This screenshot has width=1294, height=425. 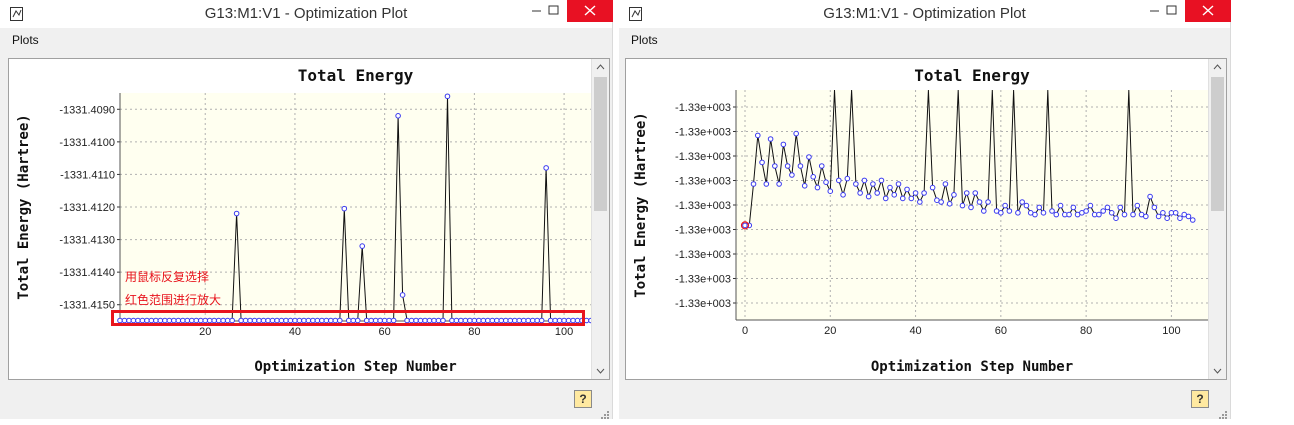 I want to click on menu-bar: Plots, so click(x=924, y=40).